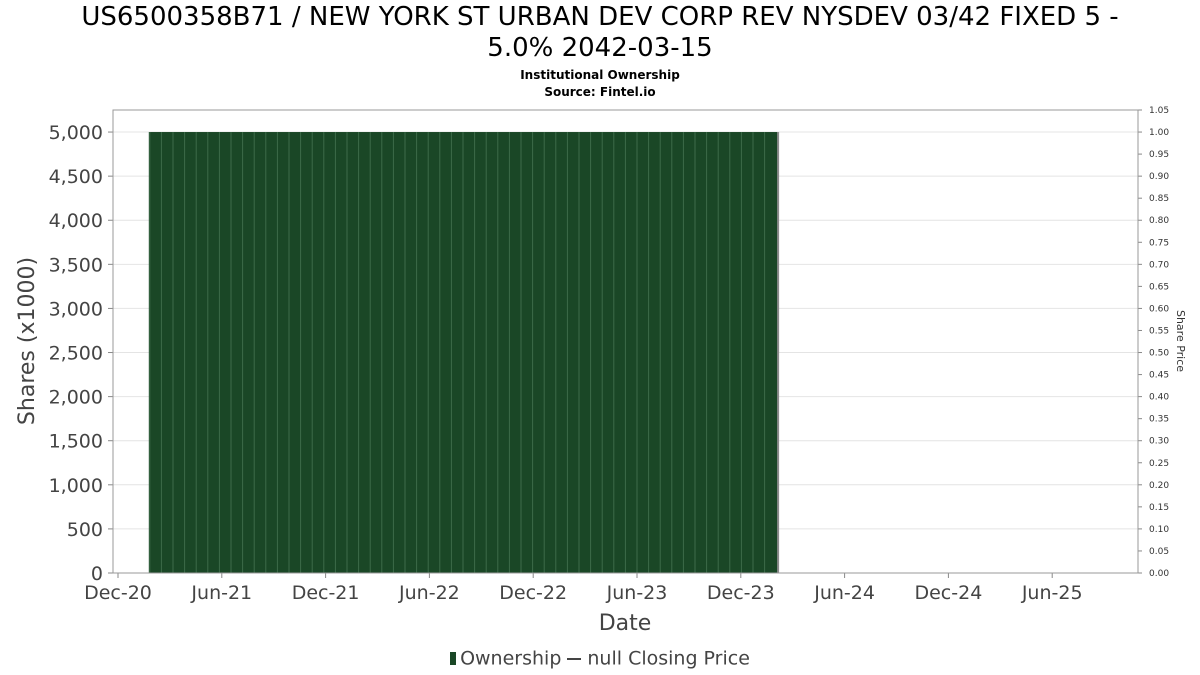  Describe the element at coordinates (1159, 221) in the screenshot. I see `y2-tick-label: 0.80` at that location.